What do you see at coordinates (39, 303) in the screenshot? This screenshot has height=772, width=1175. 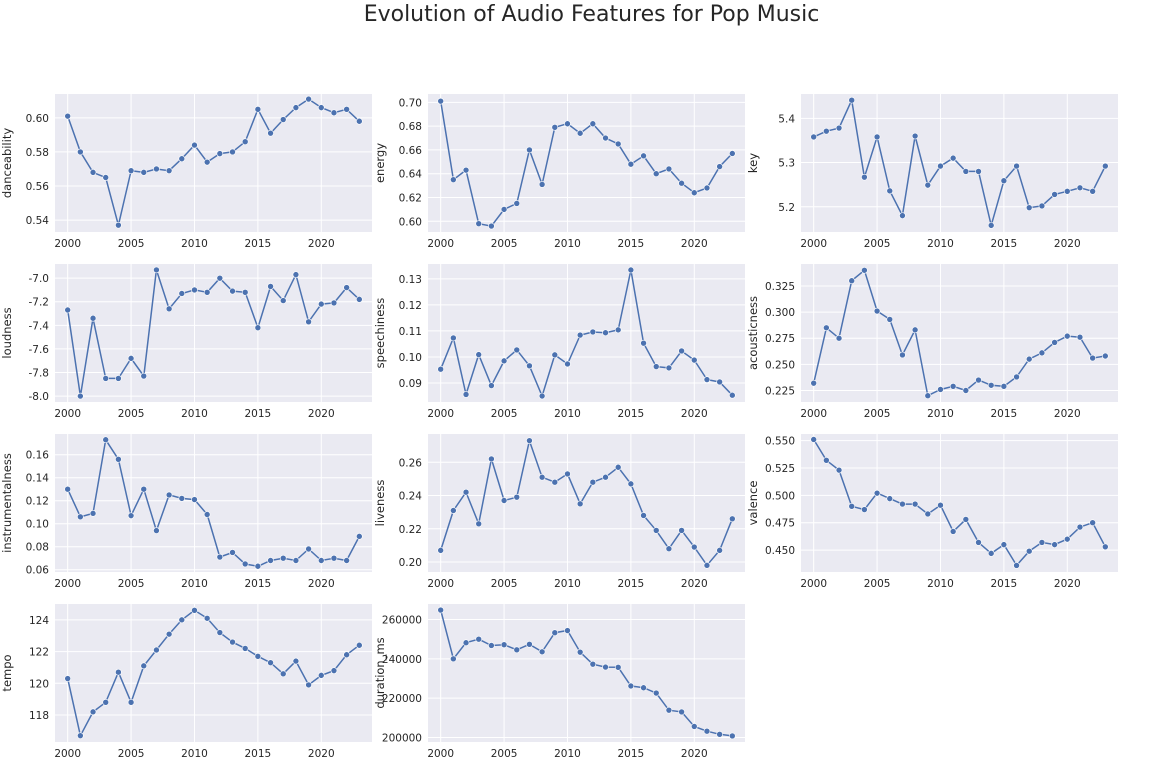 I see `y-tick-label: -7.2` at bounding box center [39, 303].